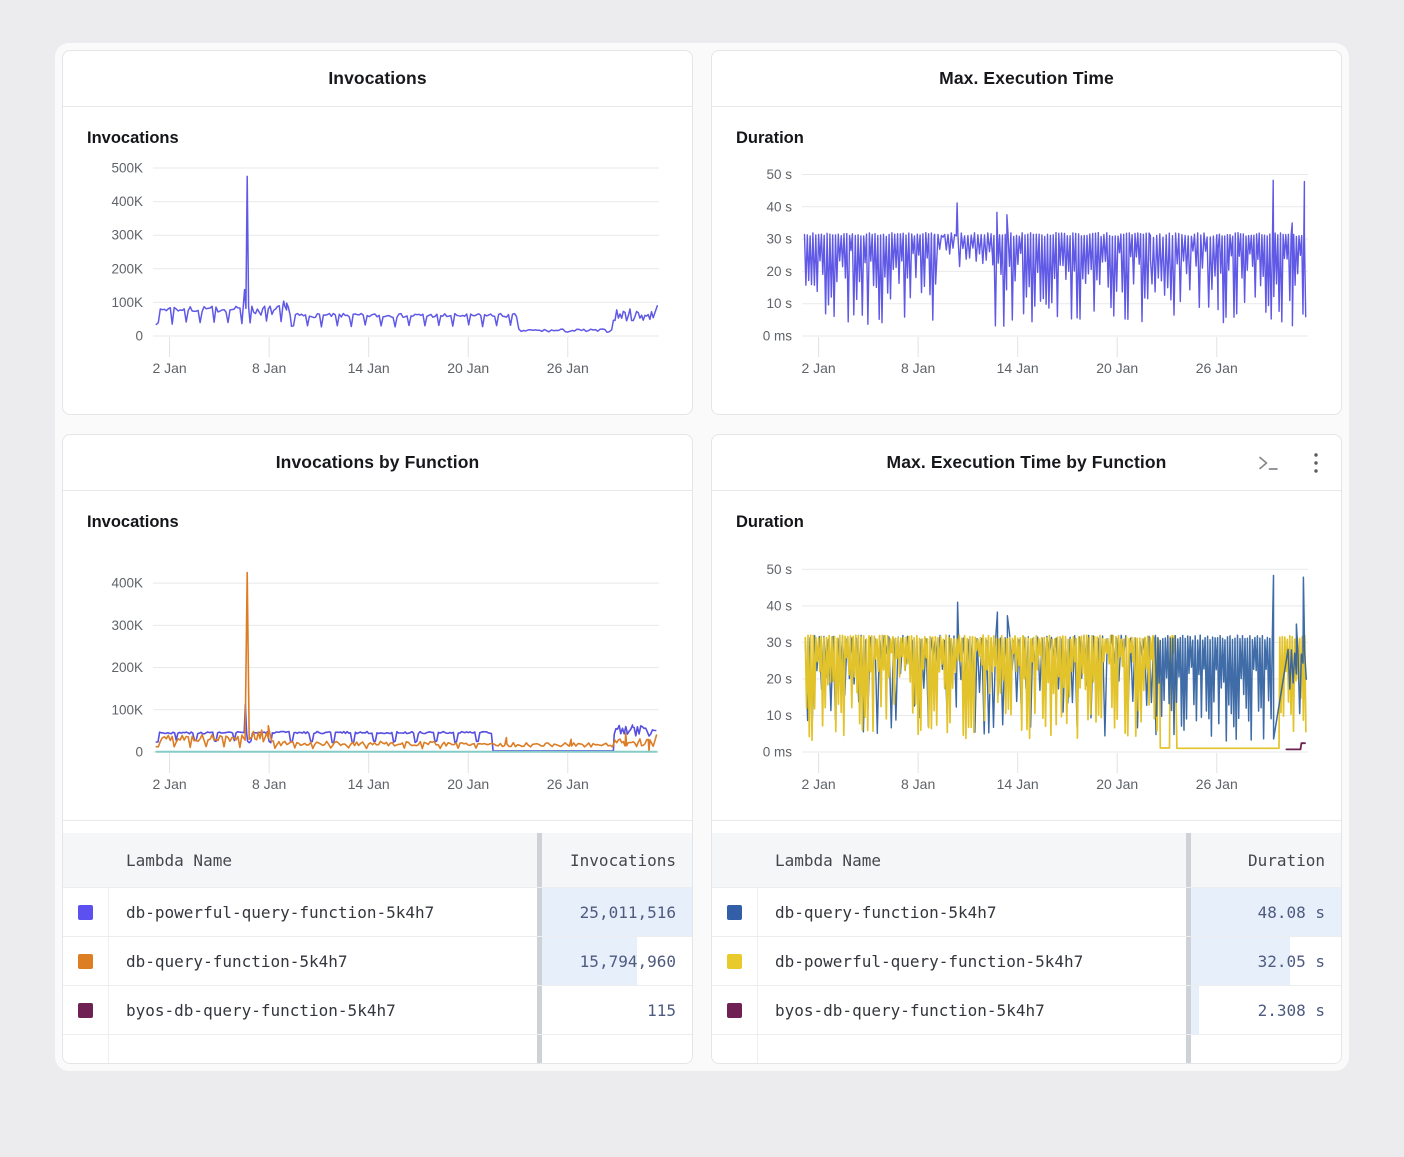 The image size is (1404, 1157). I want to click on table-header-row: Lambda Name Duration, so click(1026, 860).